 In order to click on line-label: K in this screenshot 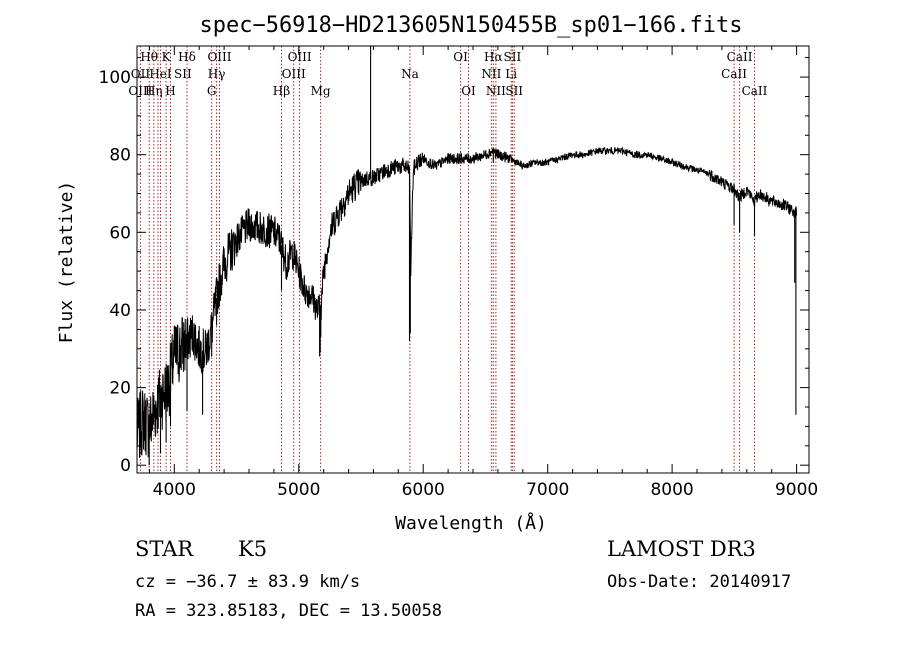, I will do `click(167, 57)`.